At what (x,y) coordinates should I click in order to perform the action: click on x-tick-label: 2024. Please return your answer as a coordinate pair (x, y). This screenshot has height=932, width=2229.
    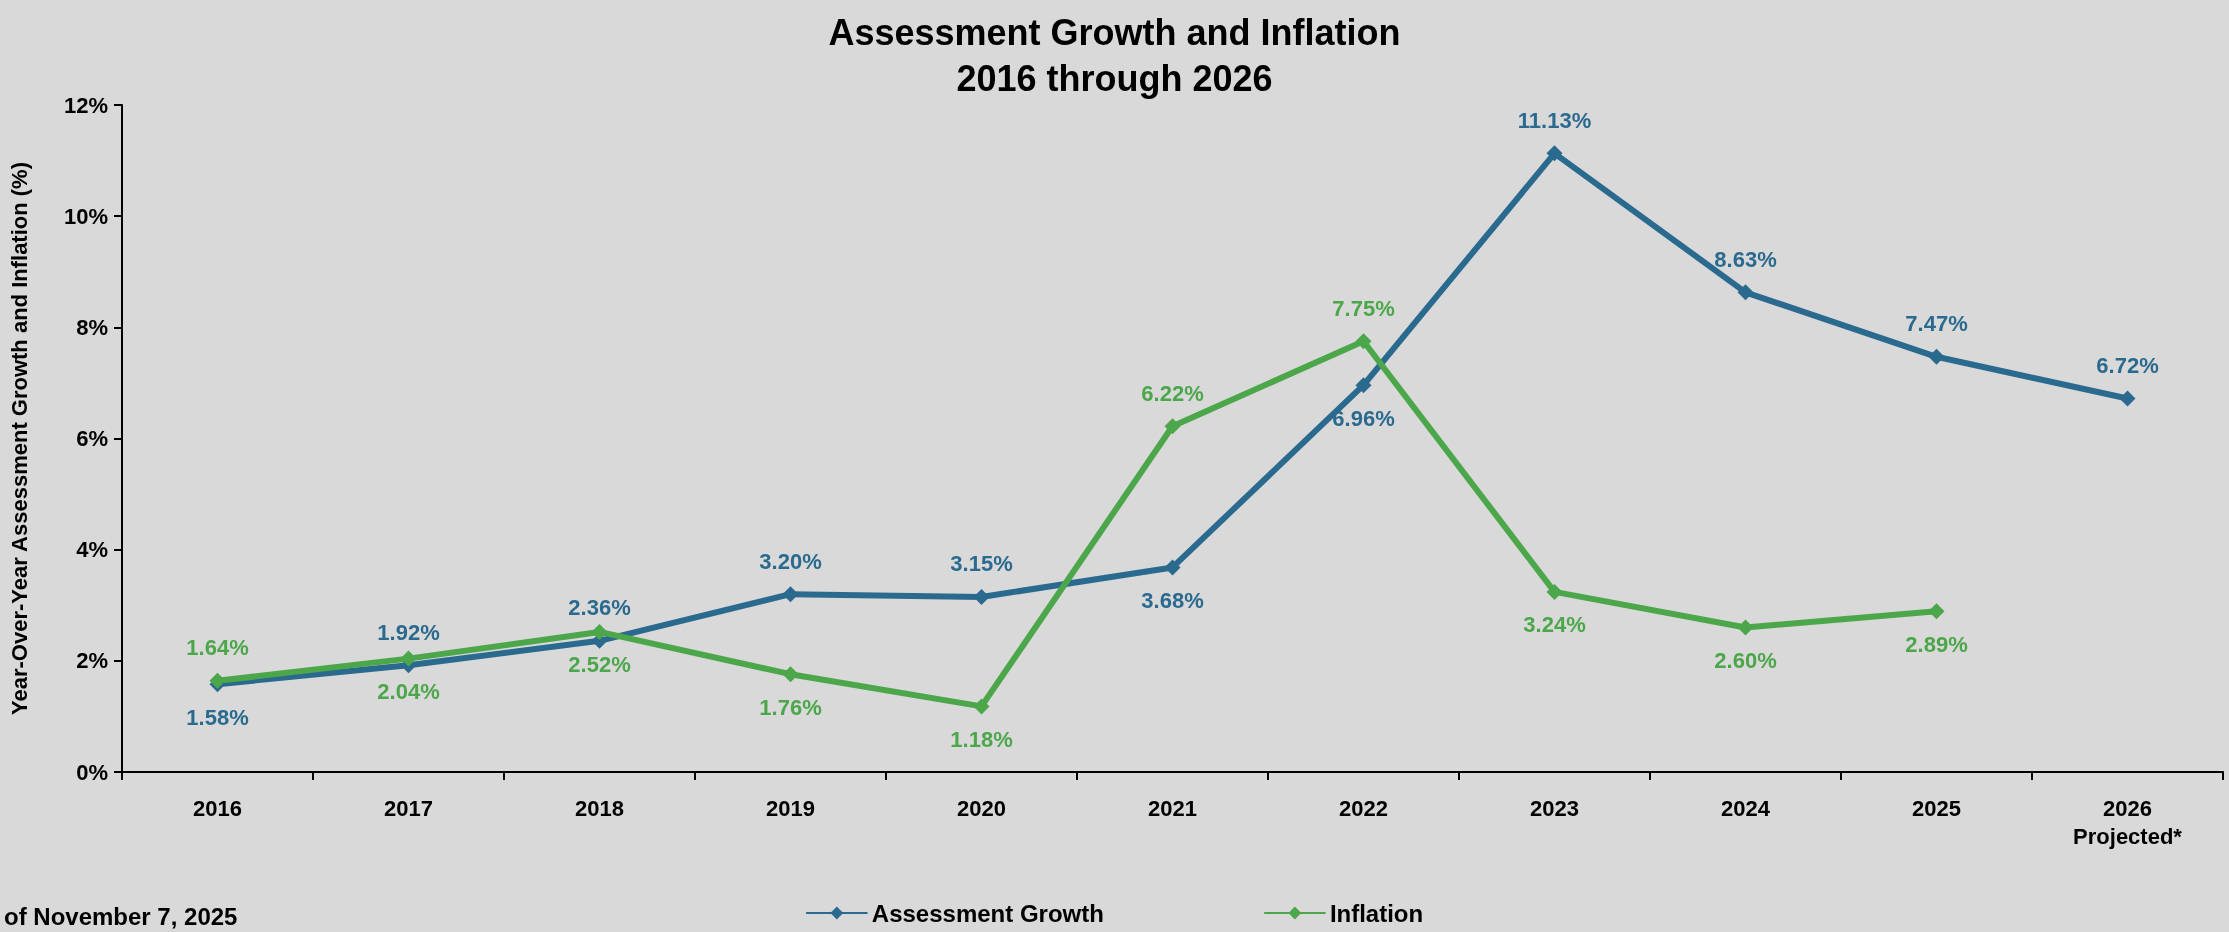
    Looking at the image, I should click on (1746, 808).